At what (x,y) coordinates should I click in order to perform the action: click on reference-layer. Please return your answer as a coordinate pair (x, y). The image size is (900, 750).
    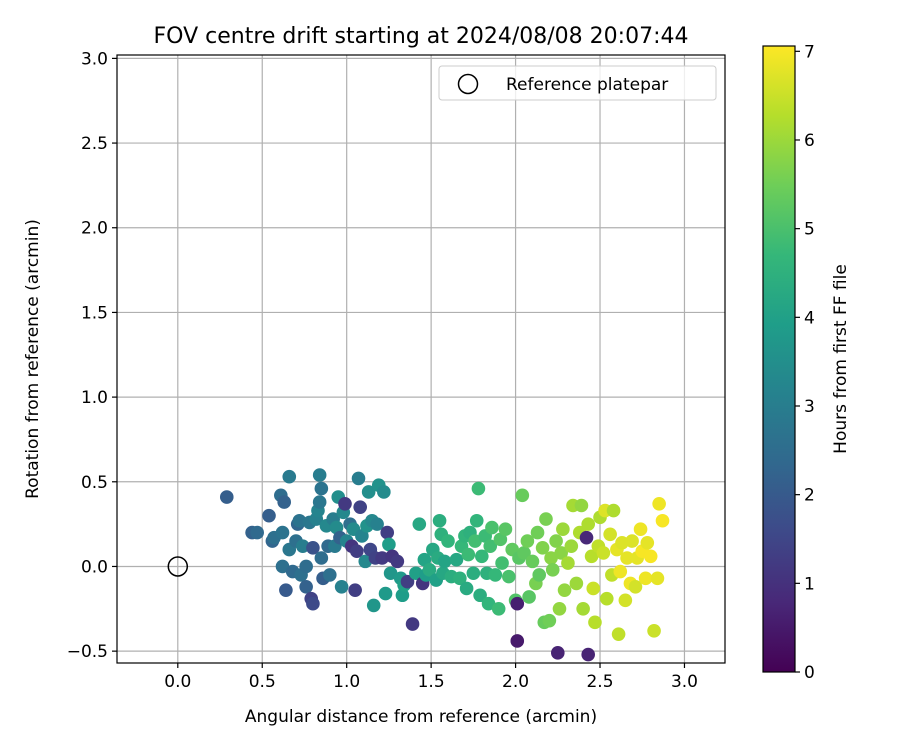
    Looking at the image, I should click on (178, 566).